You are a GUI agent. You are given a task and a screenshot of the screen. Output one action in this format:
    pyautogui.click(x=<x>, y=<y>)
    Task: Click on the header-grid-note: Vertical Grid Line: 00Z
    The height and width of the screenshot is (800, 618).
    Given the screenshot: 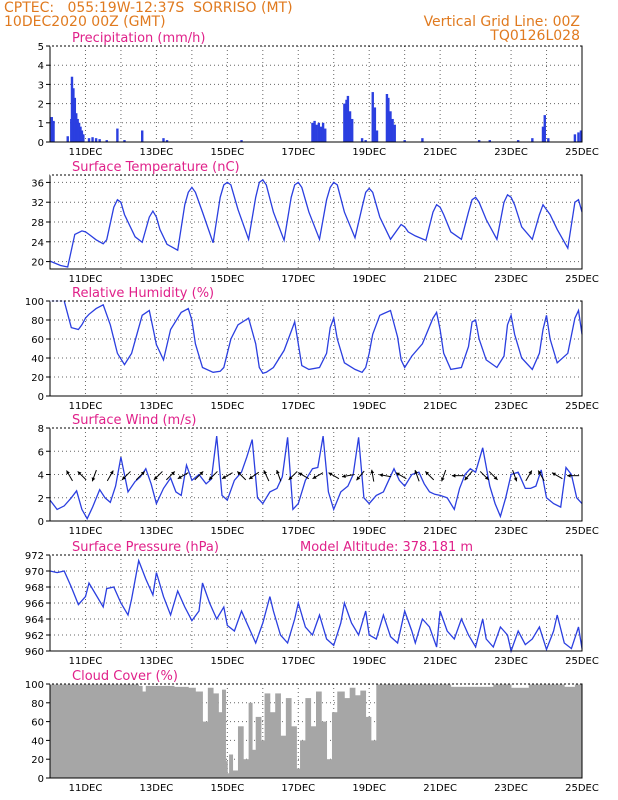 What is the action you would take?
    pyautogui.click(x=501, y=22)
    